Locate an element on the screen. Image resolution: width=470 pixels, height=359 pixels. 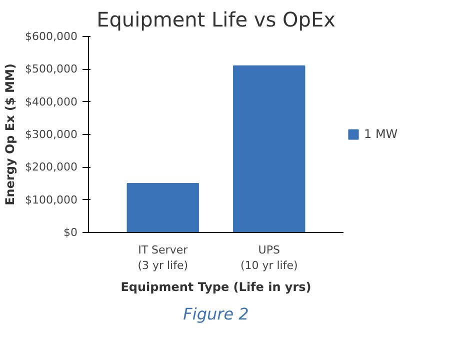
y-tick-label: $500,000 is located at coordinates (51, 69).